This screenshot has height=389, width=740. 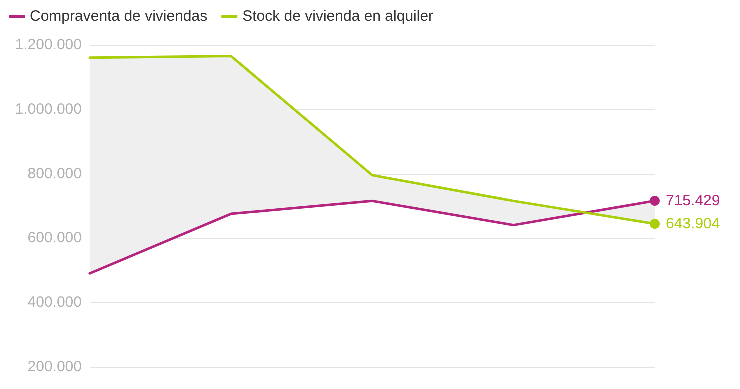 What do you see at coordinates (55, 238) in the screenshot?
I see `y-tick-label: 600.000` at bounding box center [55, 238].